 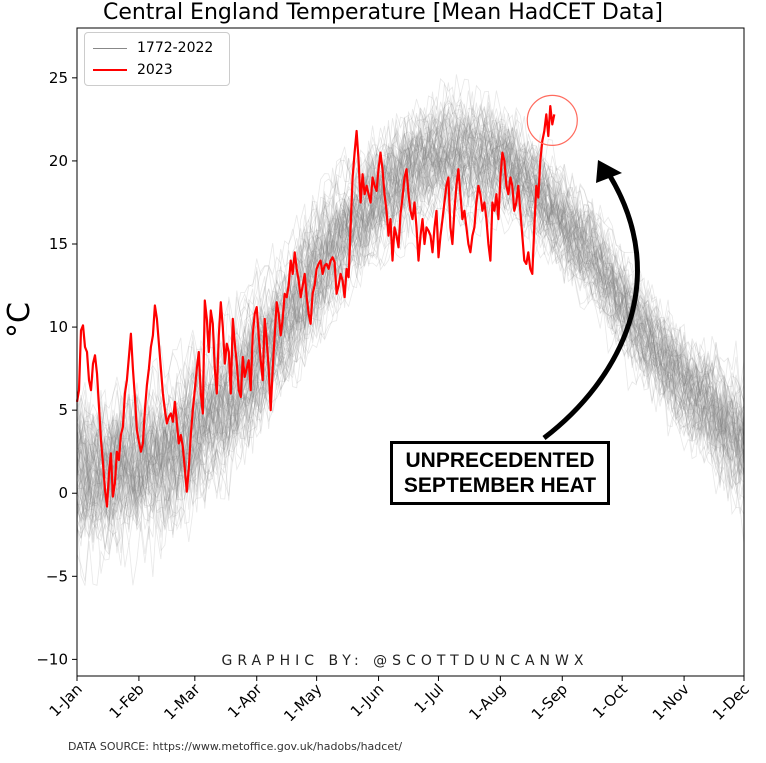 What do you see at coordinates (110, 48) in the screenshot?
I see `legend-swatch-historical` at bounding box center [110, 48].